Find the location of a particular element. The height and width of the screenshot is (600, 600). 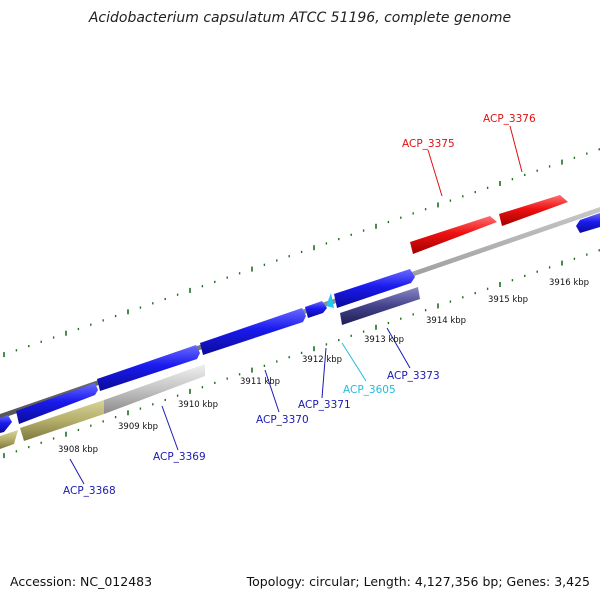

label-acp3368: ACP_3368 is located at coordinates (89, 491).